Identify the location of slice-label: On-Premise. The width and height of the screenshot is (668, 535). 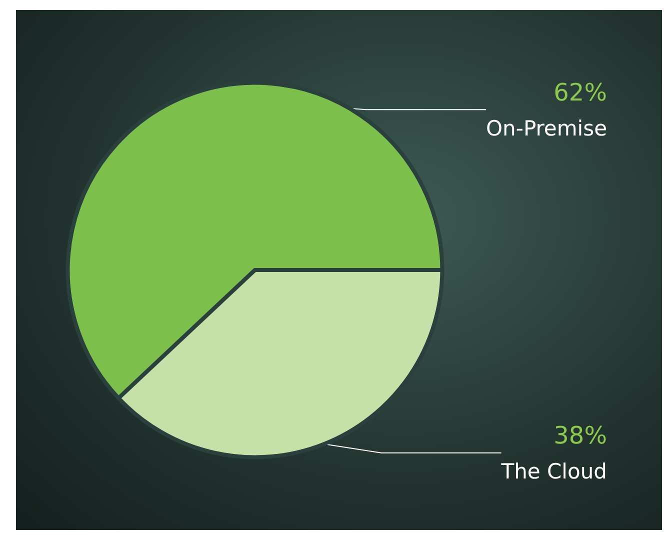
(546, 128).